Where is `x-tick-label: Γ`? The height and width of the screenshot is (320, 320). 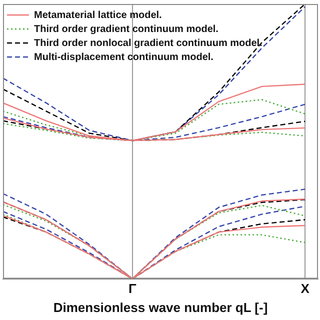
x-tick-label: Γ is located at coordinates (132, 288).